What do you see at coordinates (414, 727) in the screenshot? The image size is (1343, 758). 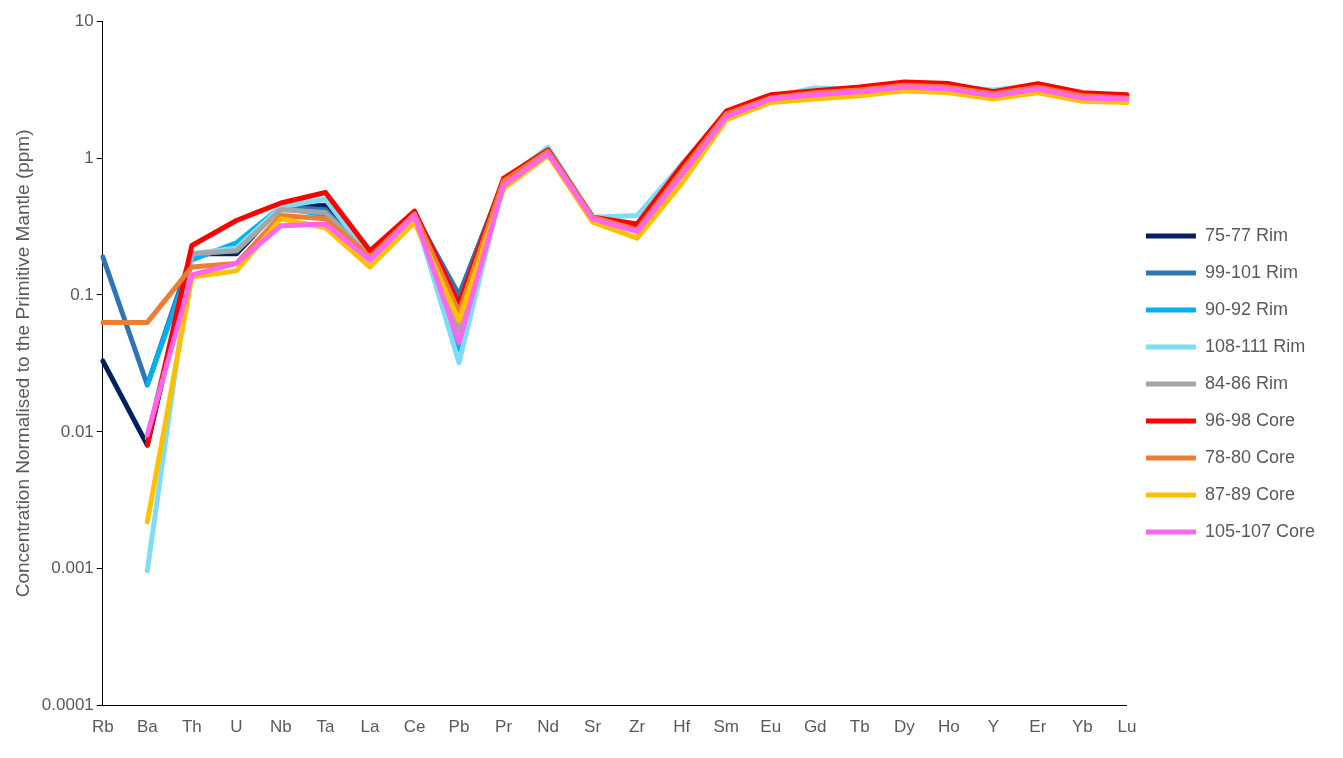 I see `x-tick-label: Ce` at bounding box center [414, 727].